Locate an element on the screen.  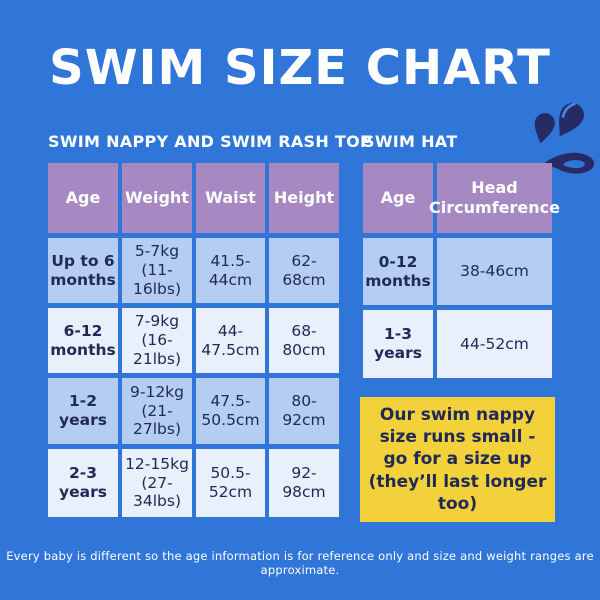
hat-header-age: Age is located at coordinates (398, 198).